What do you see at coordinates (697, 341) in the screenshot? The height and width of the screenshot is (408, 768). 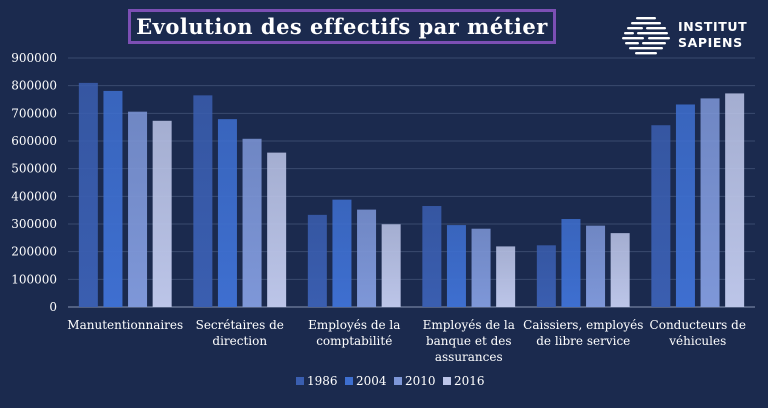 I see `category-label: véhicules` at bounding box center [697, 341].